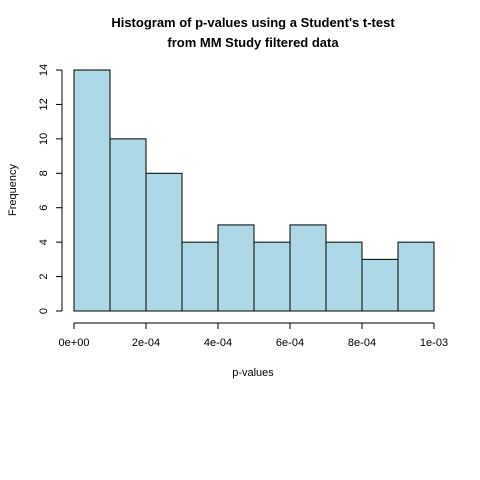 Image resolution: width=480 pixels, height=480 pixels. I want to click on x-tick-label: 8e-04, so click(362, 343).